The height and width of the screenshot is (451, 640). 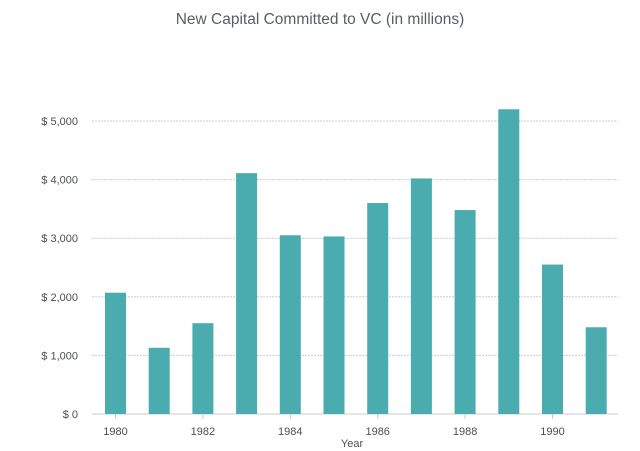 What do you see at coordinates (509, 261) in the screenshot?
I see `bar-1989` at bounding box center [509, 261].